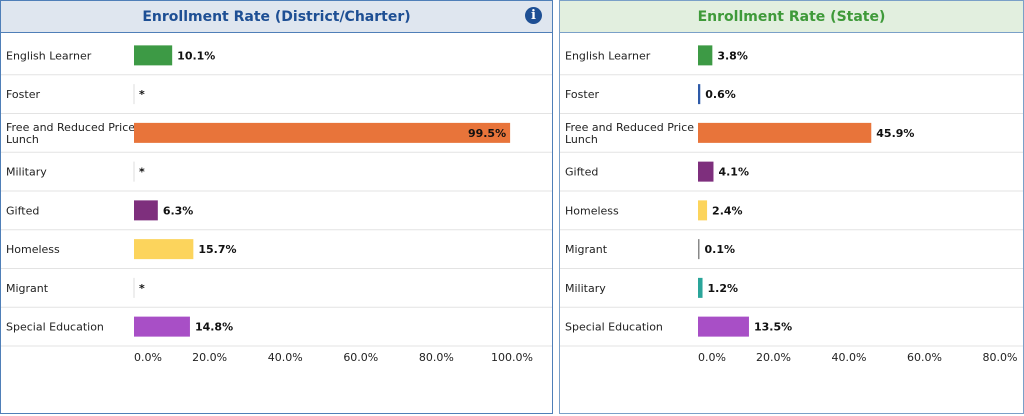  I want to click on value-label-gifted: 6.3%, so click(178, 210).